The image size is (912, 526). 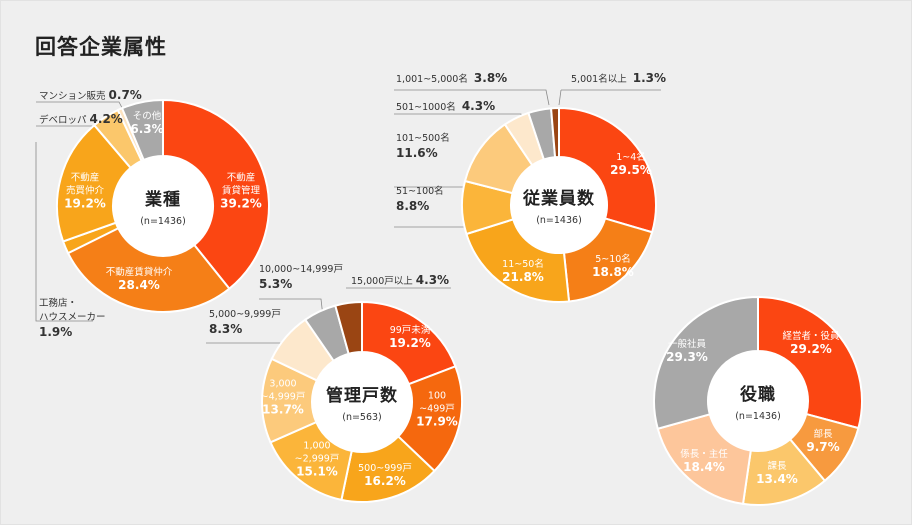 What do you see at coordinates (400, 280) in the screenshot?
I see `outside-label: 15,000戸以上 4.3%` at bounding box center [400, 280].